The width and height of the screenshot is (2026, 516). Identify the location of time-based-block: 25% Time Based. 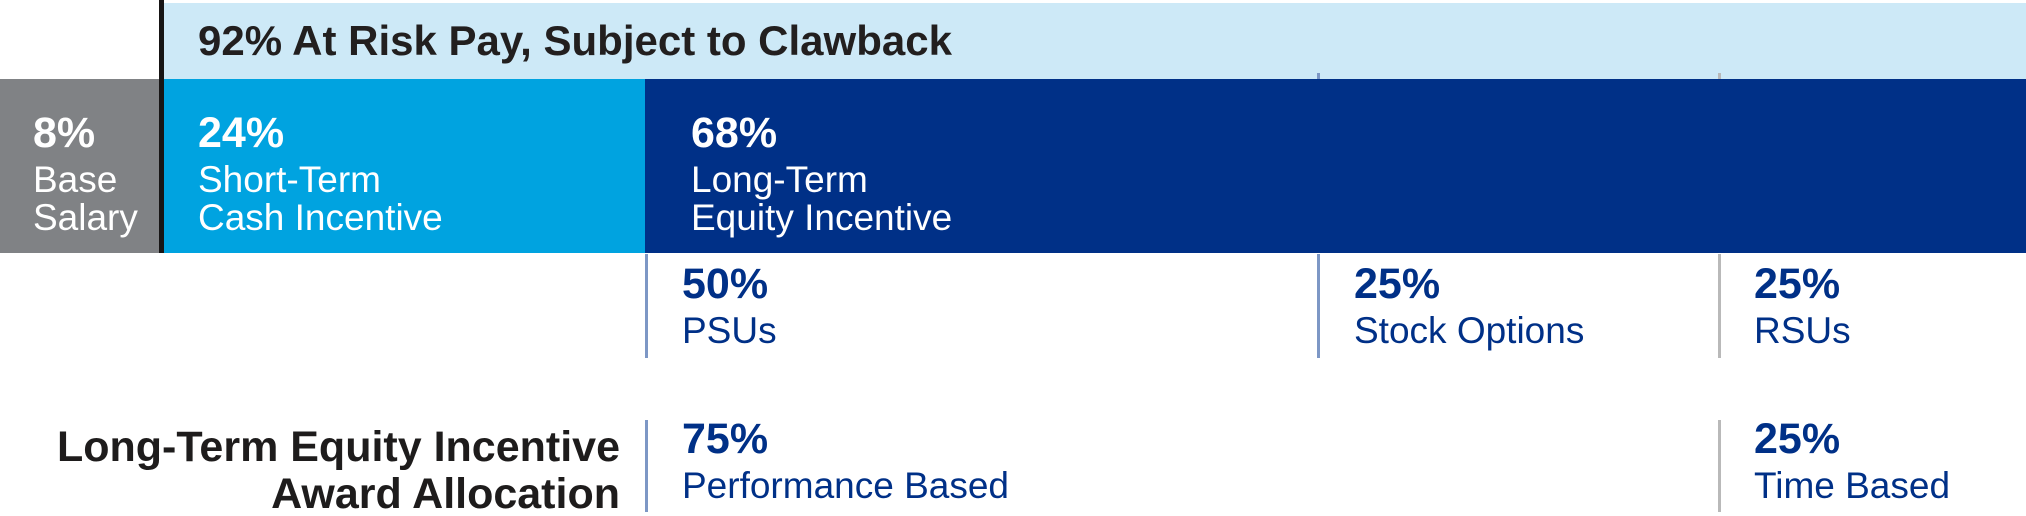
(1852, 461).